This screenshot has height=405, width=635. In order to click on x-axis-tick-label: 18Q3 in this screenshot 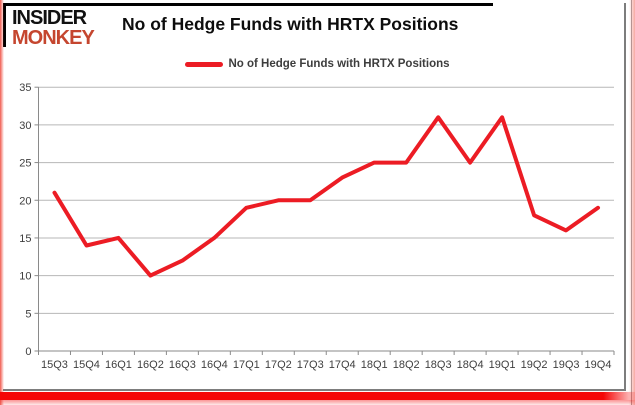, I will do `click(438, 365)`.